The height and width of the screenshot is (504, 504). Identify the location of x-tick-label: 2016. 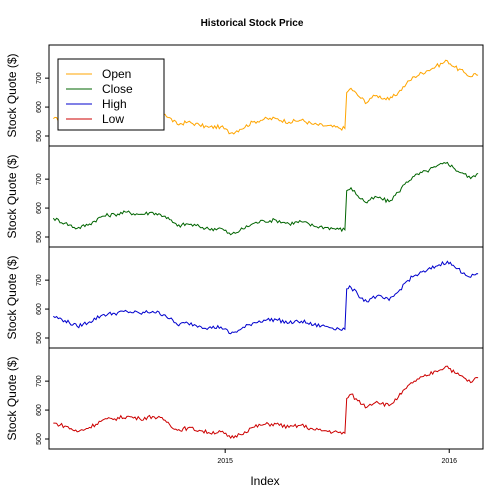
(449, 461).